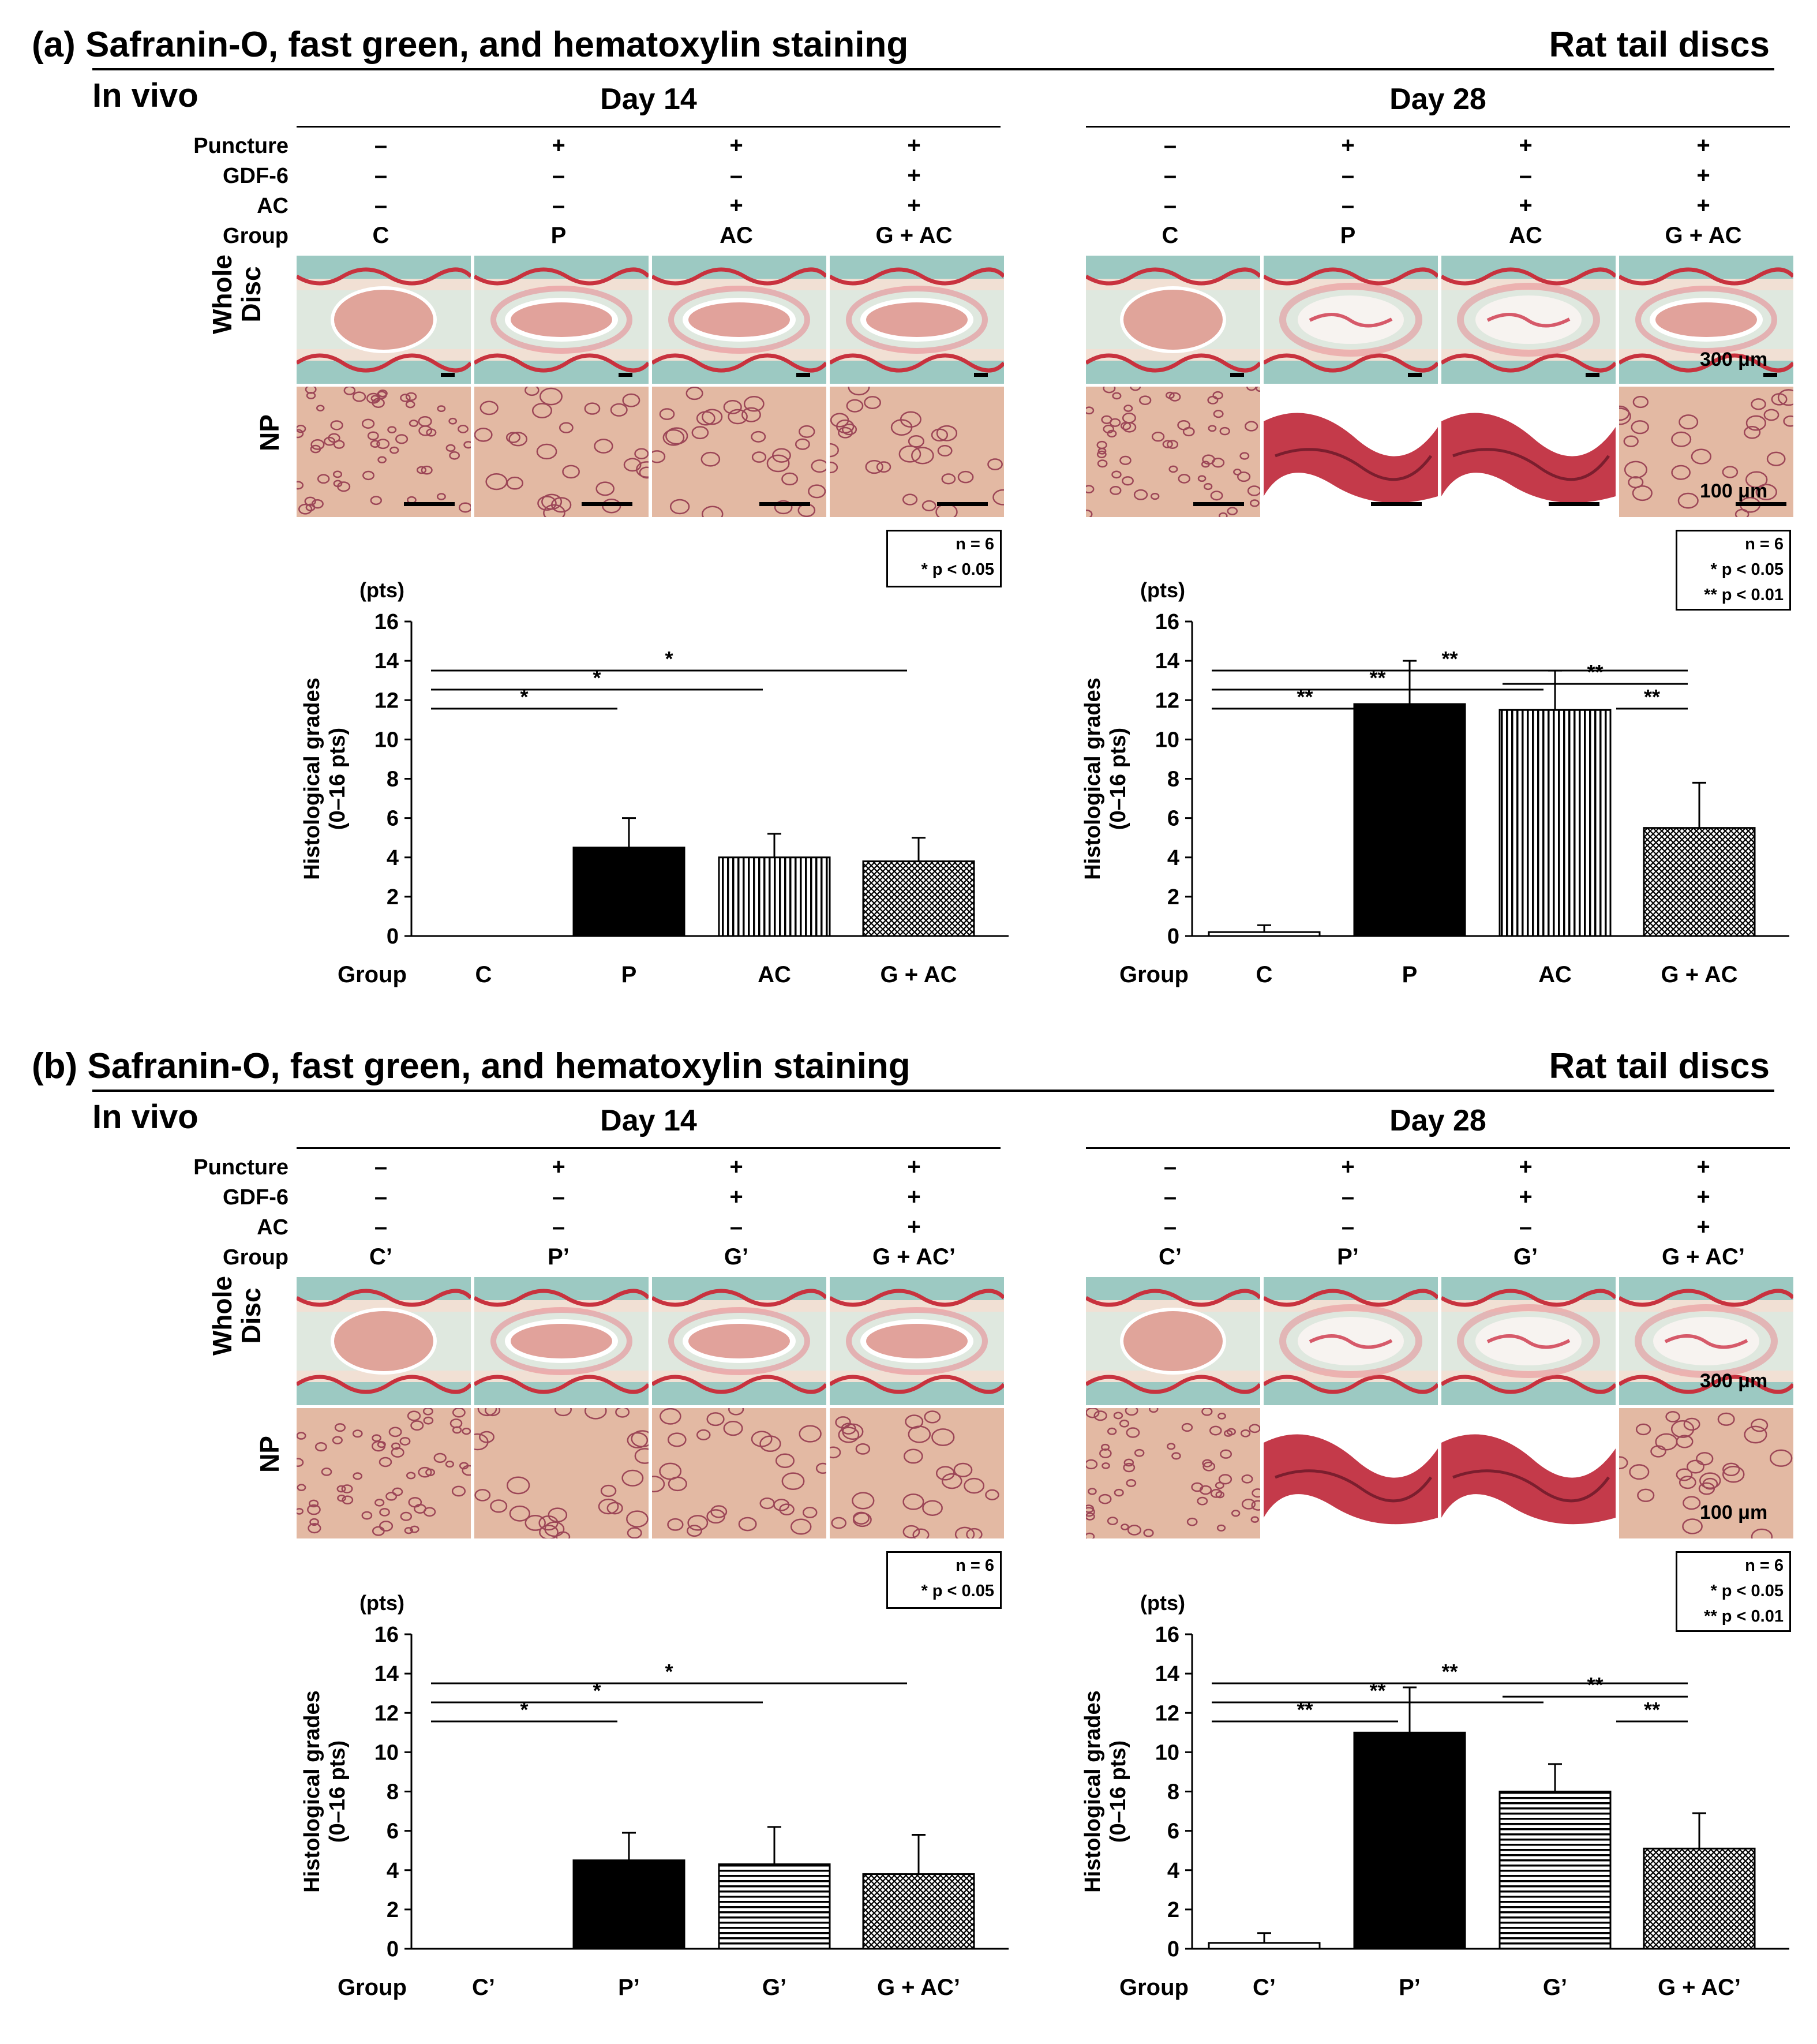 The height and width of the screenshot is (2044, 1817). Describe the element at coordinates (1734, 1381) in the screenshot. I see `panel-b-scale-label-disc: 300 μm` at that location.